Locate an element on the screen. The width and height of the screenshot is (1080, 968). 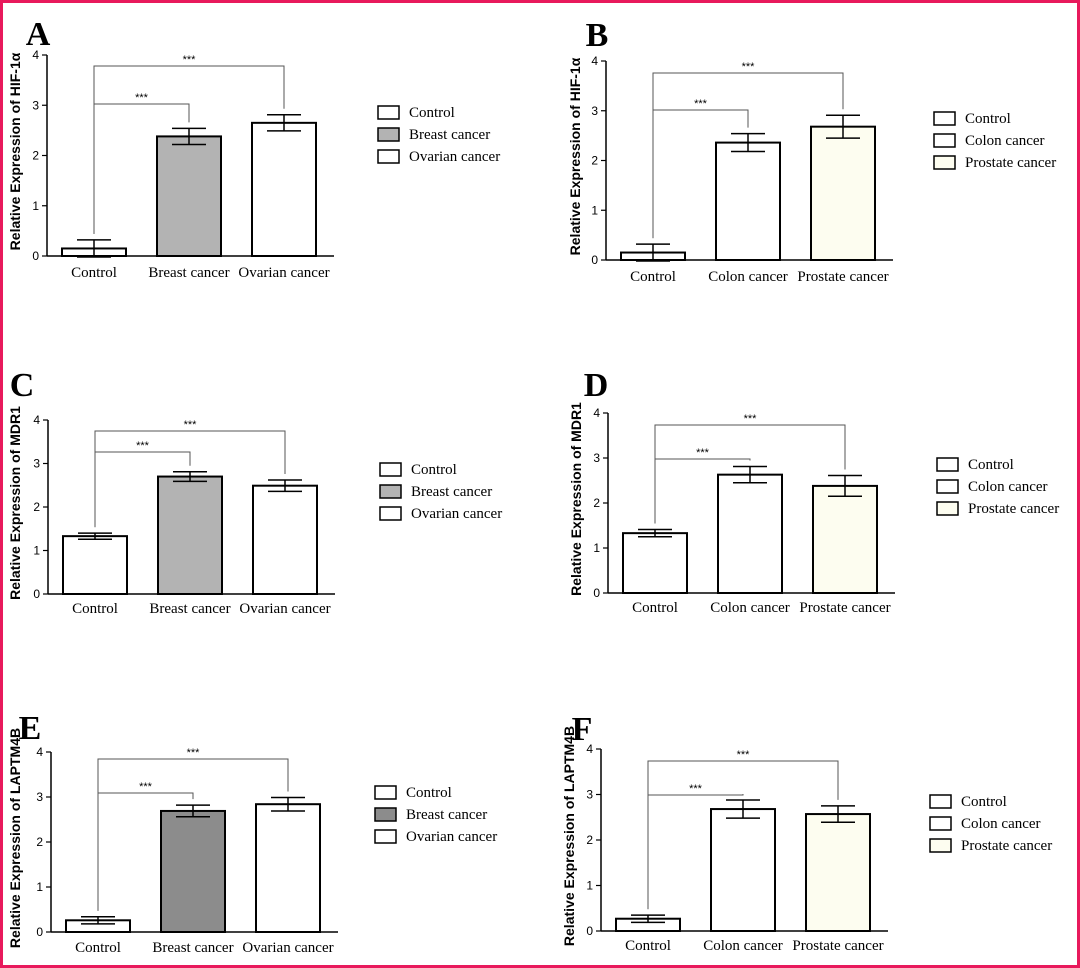
panel-letter: E is located at coordinates (30, 728).